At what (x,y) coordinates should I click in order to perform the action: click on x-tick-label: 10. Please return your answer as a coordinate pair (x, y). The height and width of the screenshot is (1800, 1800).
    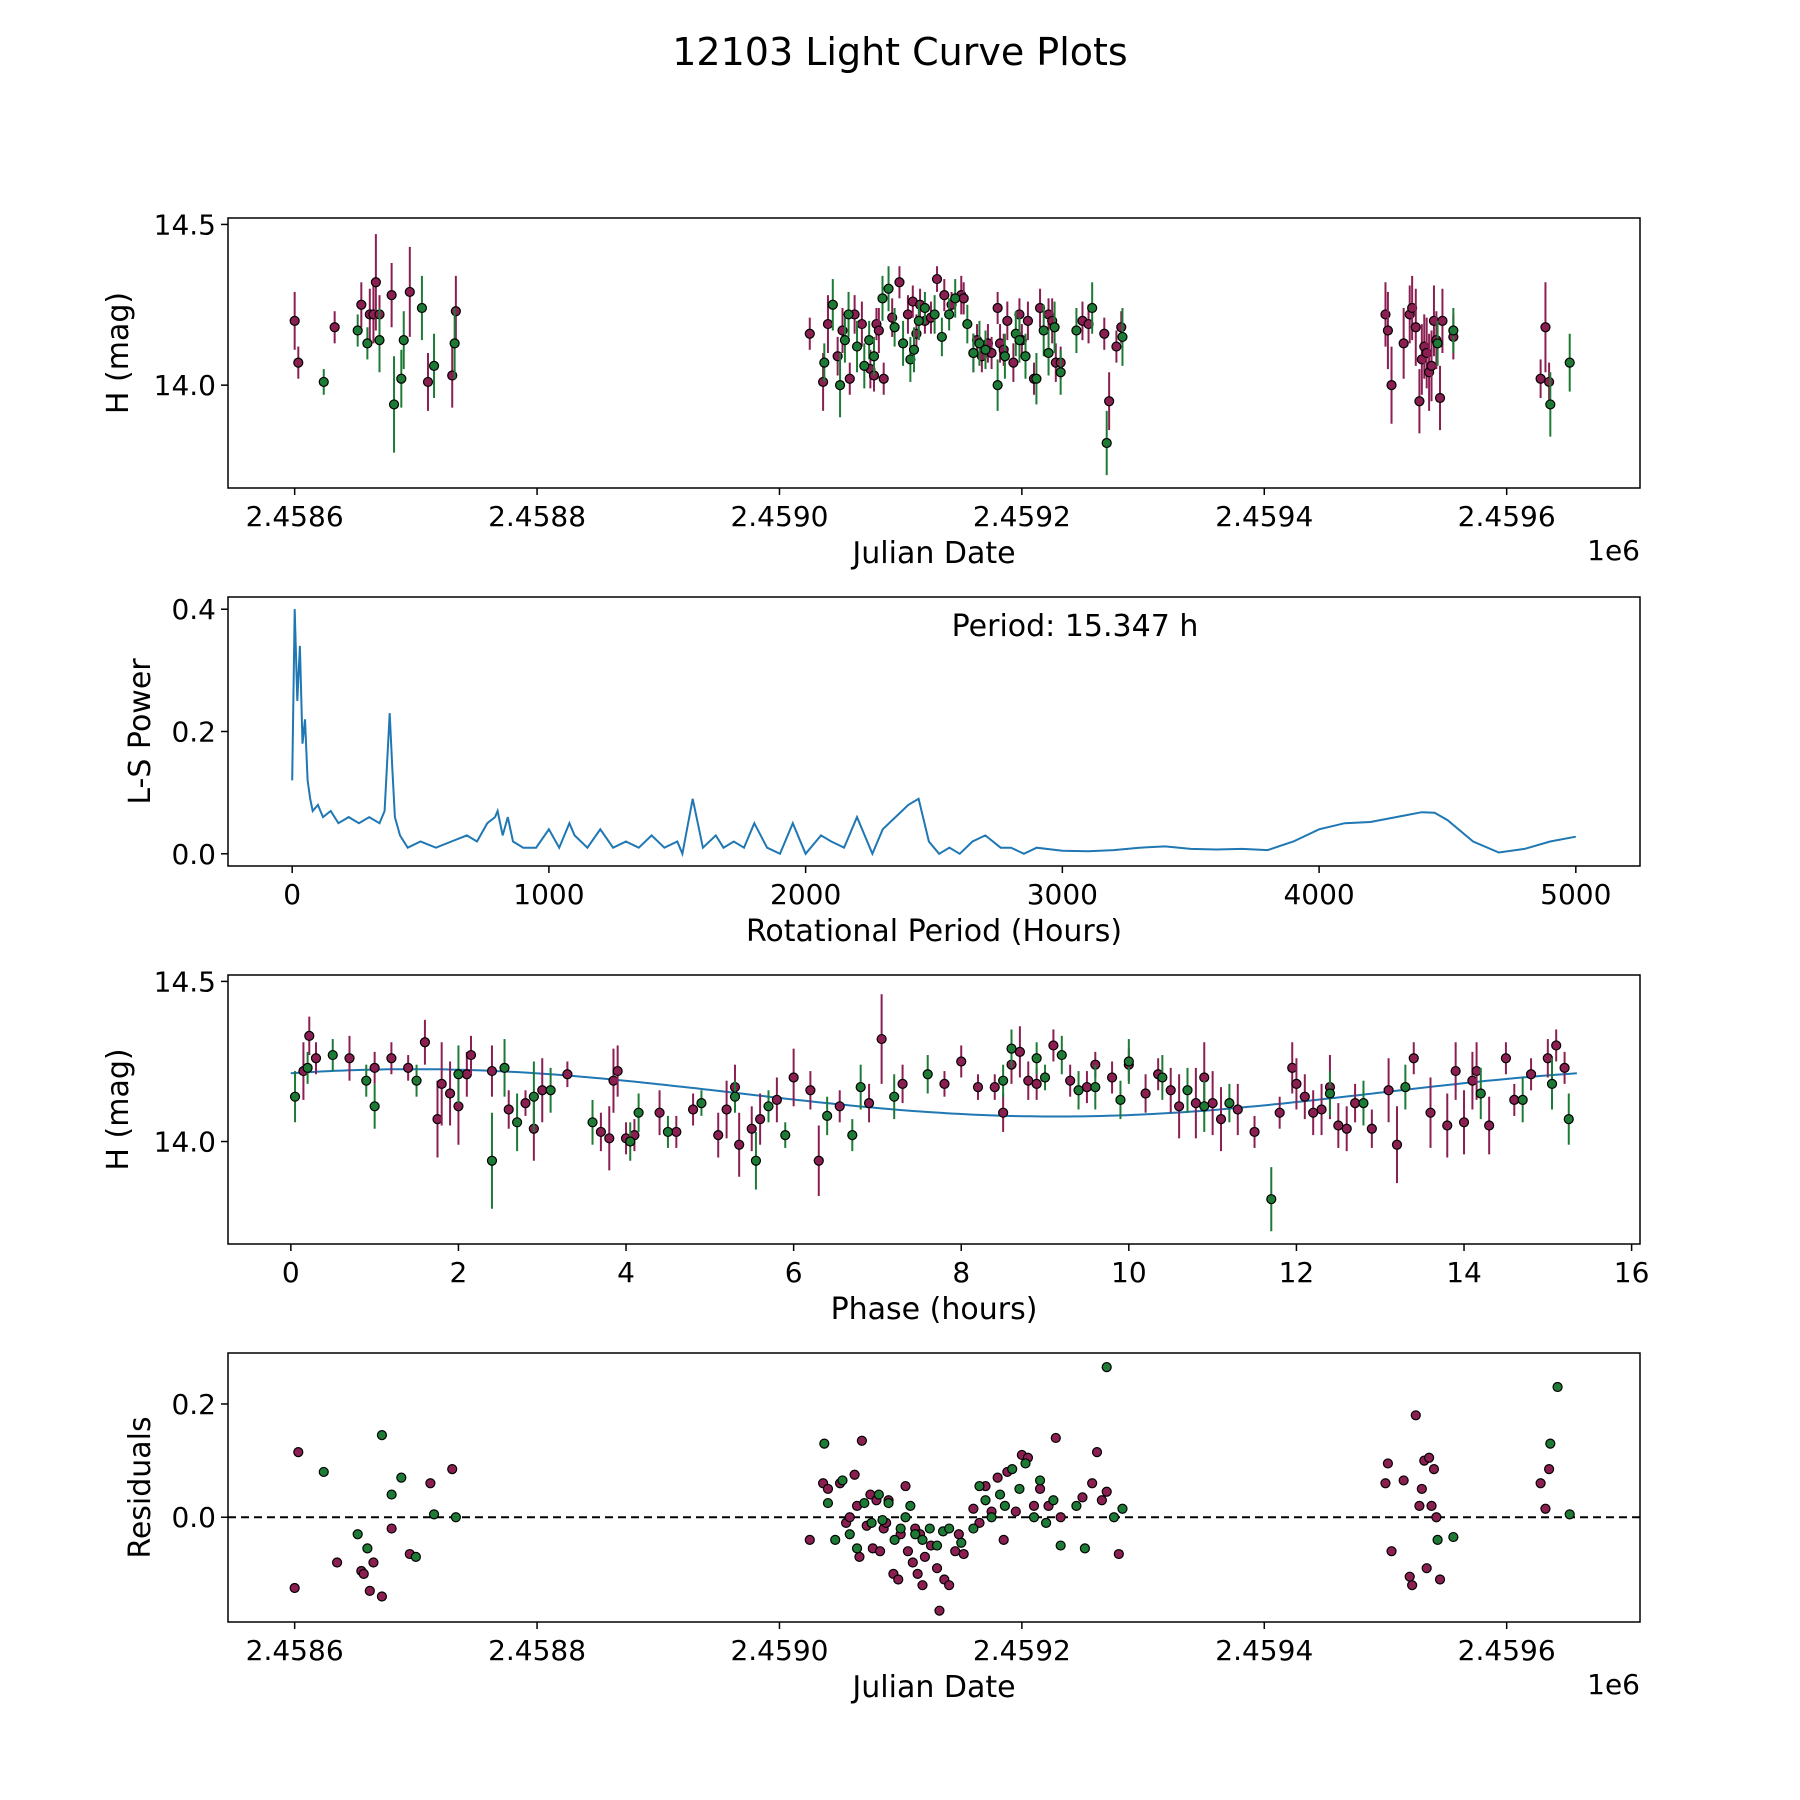
    Looking at the image, I should click on (1129, 1272).